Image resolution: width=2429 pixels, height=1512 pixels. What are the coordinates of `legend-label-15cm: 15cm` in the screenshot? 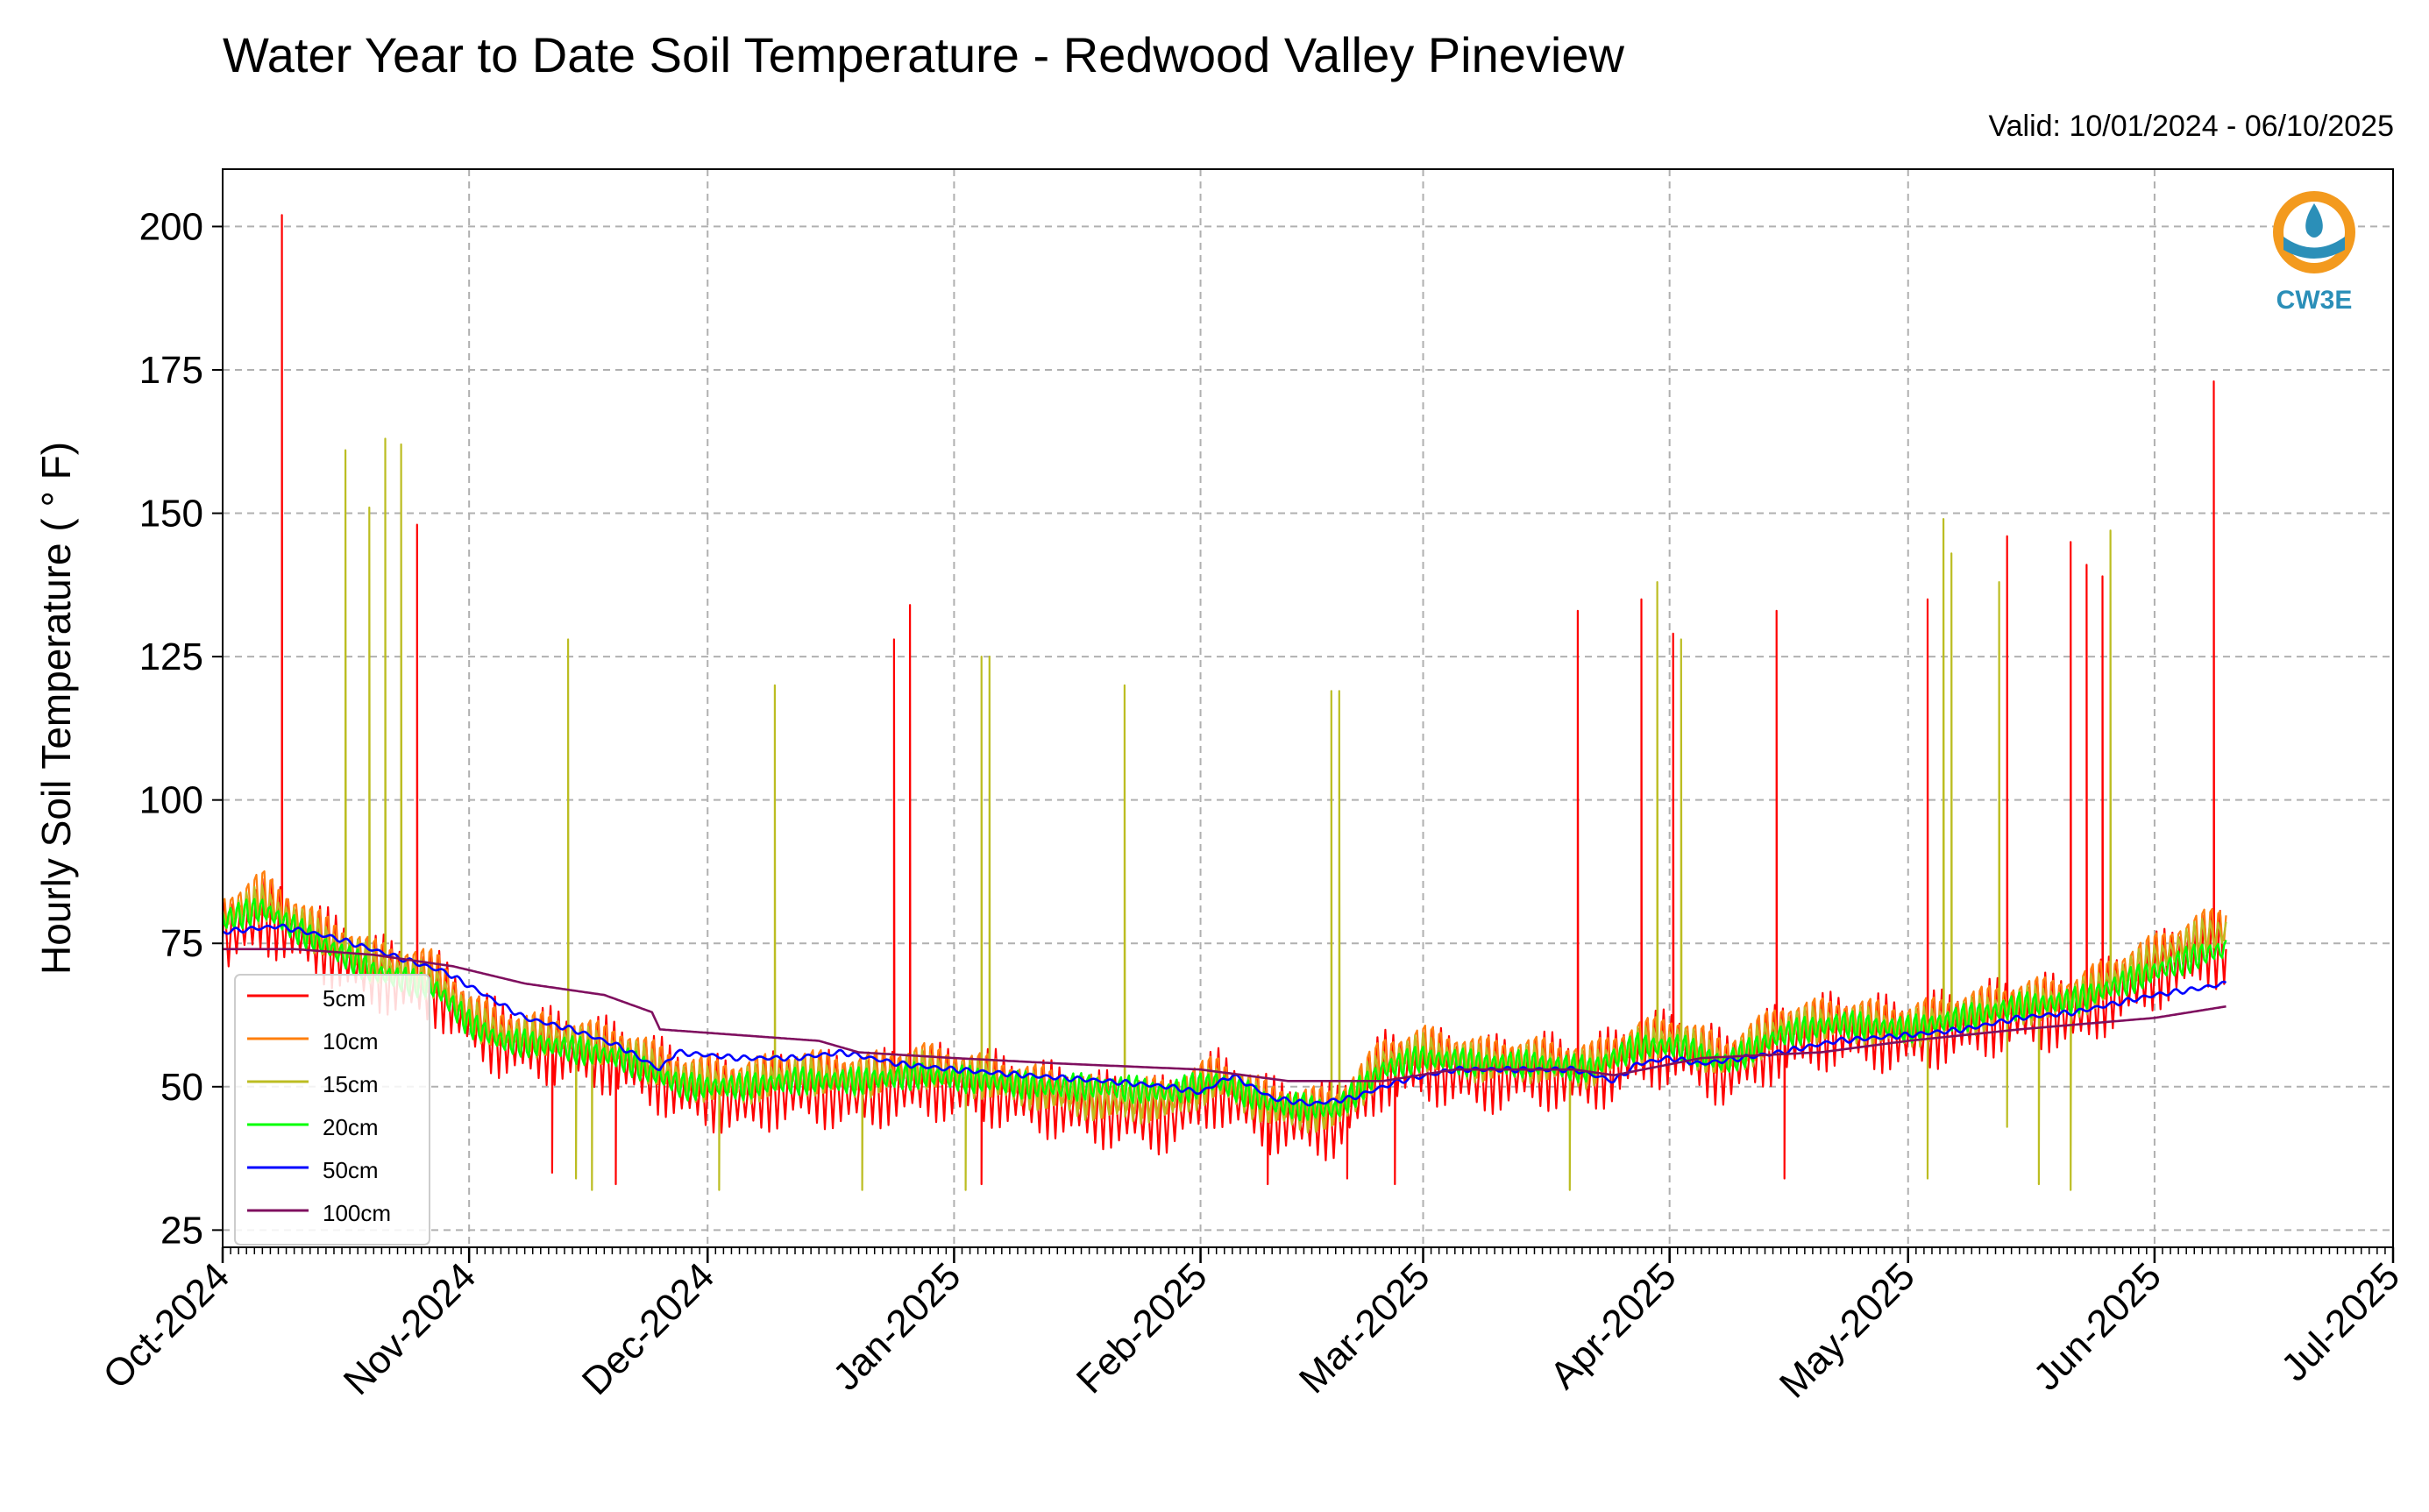 It's located at (351, 1084).